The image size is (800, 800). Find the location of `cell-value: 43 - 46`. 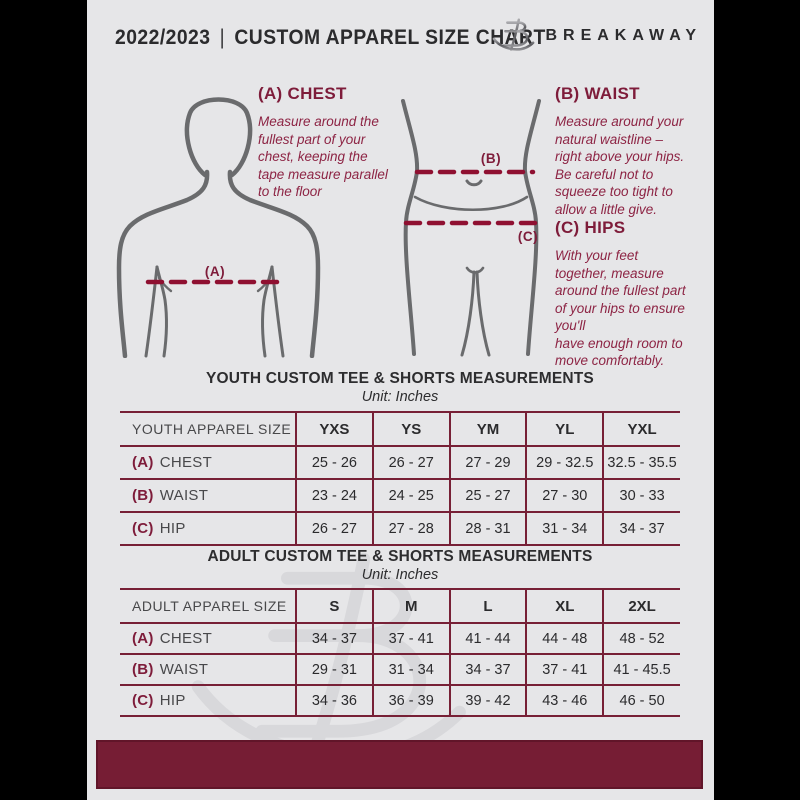

cell-value: 43 - 46 is located at coordinates (564, 701).